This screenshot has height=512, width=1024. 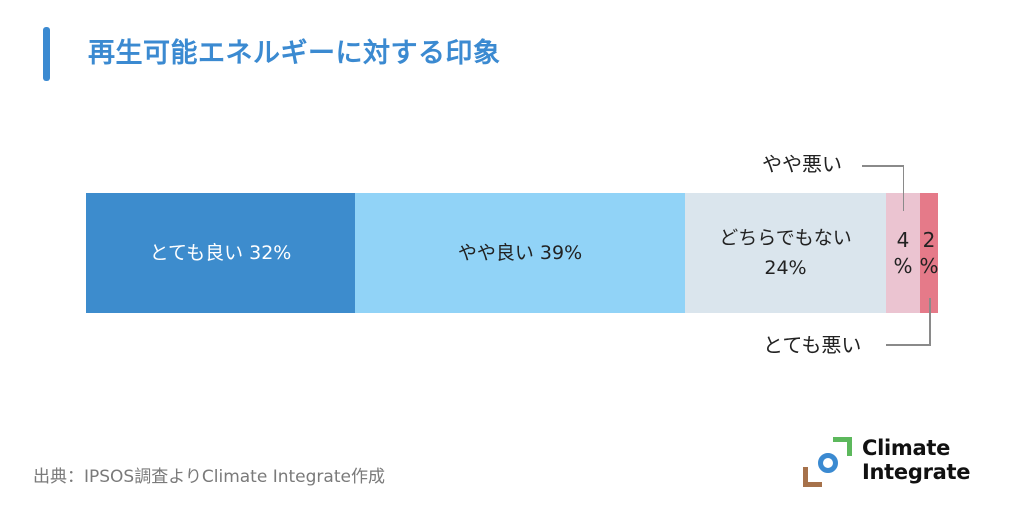 What do you see at coordinates (812, 345) in the screenshot?
I see `callout-very-bad: とても悪い` at bounding box center [812, 345].